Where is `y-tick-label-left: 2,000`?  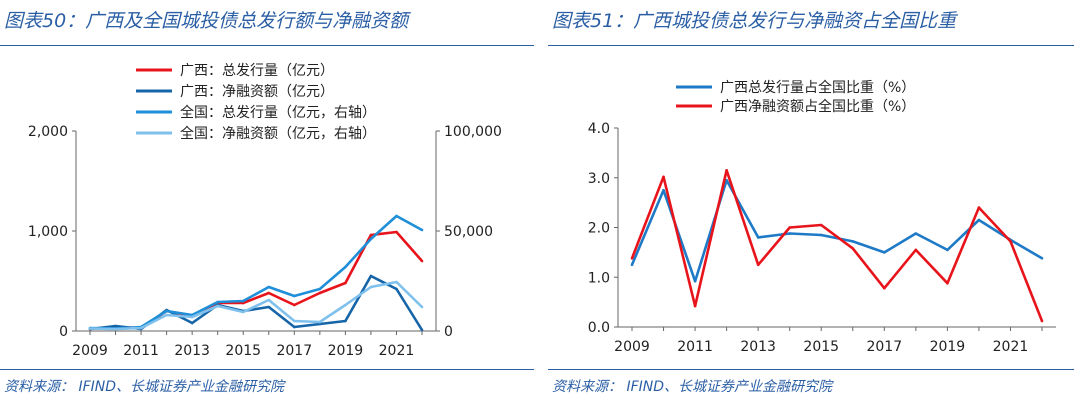 y-tick-label-left: 2,000 is located at coordinates (48, 132).